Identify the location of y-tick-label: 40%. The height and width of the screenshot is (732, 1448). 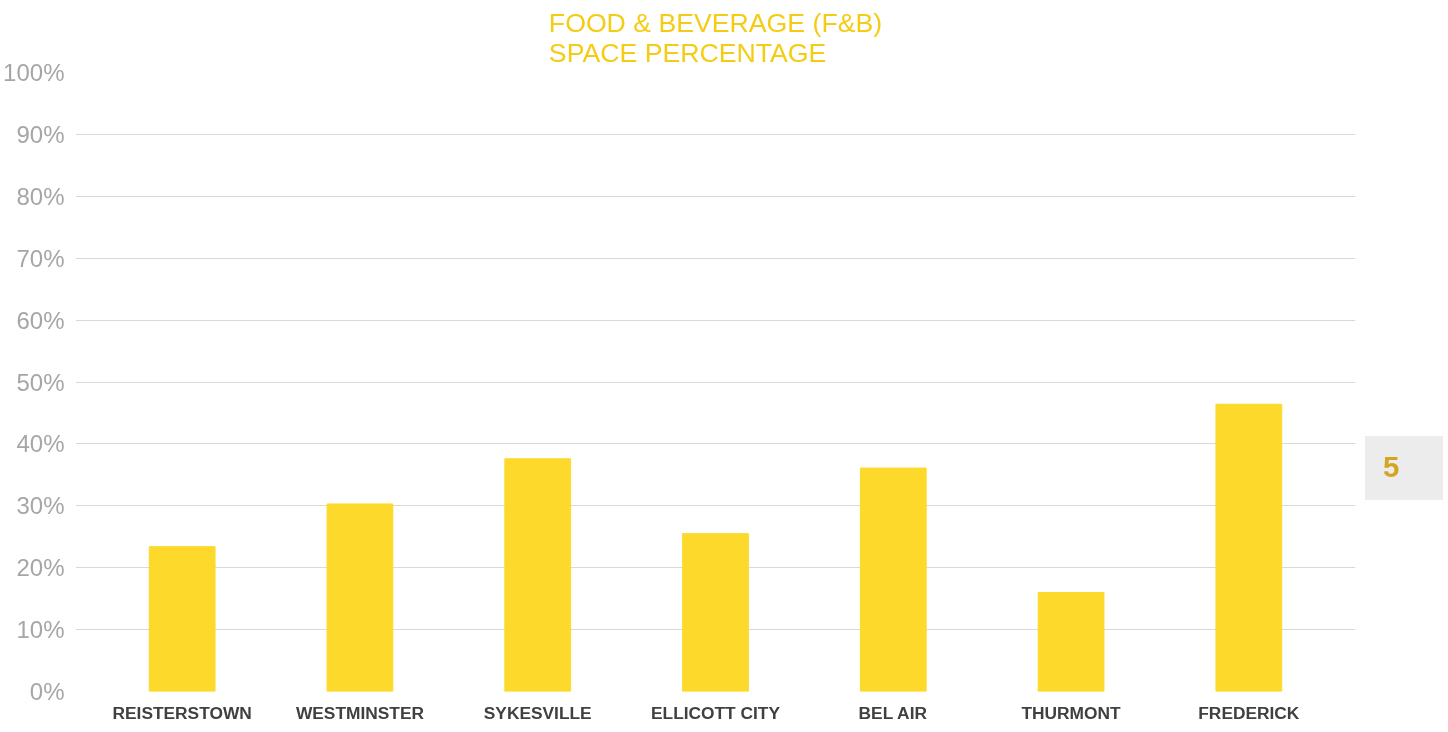
(40, 444).